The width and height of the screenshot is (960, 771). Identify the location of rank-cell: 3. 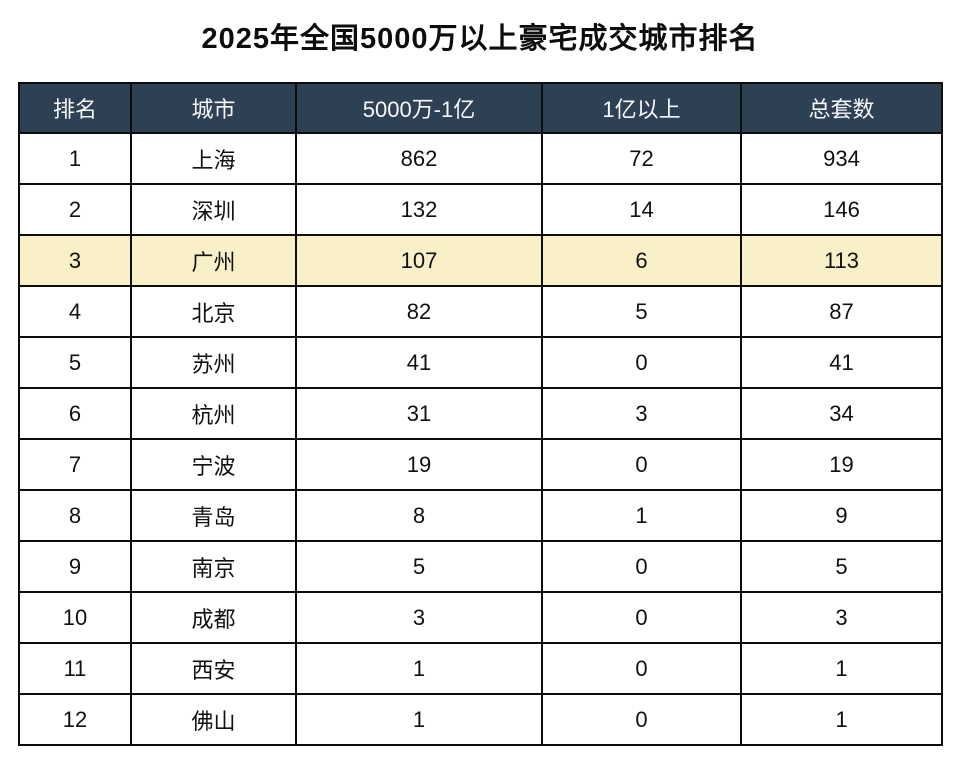
(75, 260).